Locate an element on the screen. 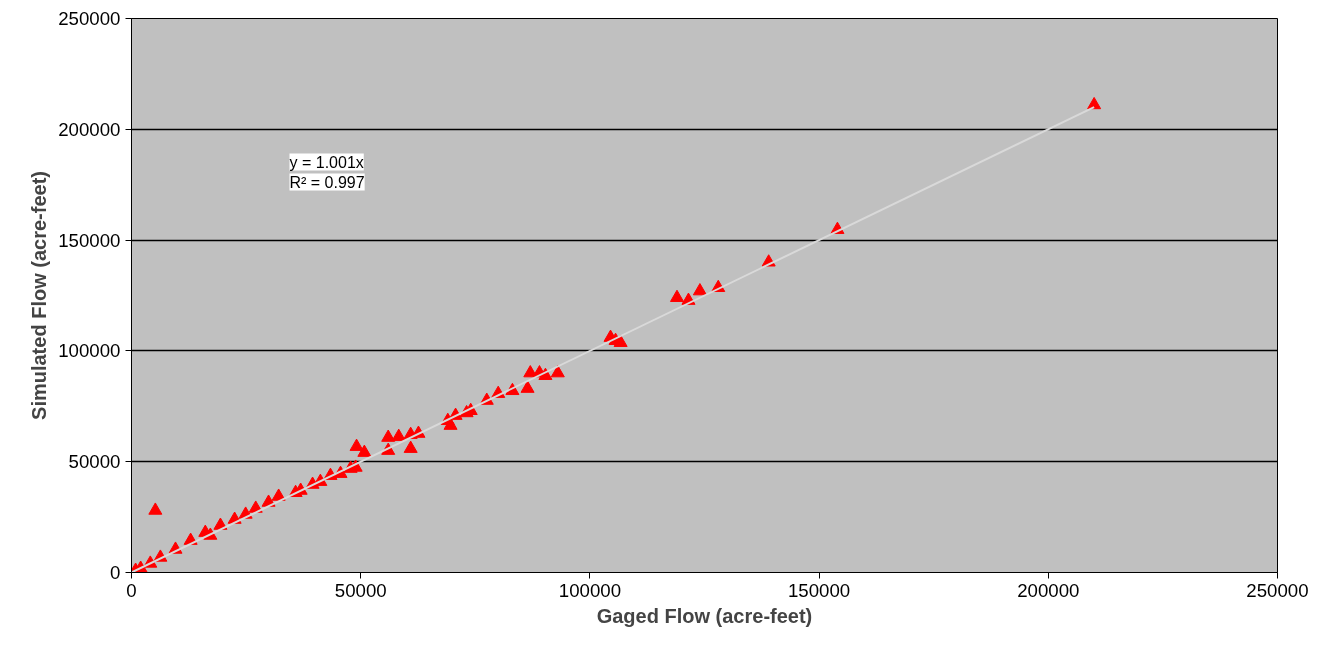  y-tick-label: 250000 is located at coordinates (89, 18).